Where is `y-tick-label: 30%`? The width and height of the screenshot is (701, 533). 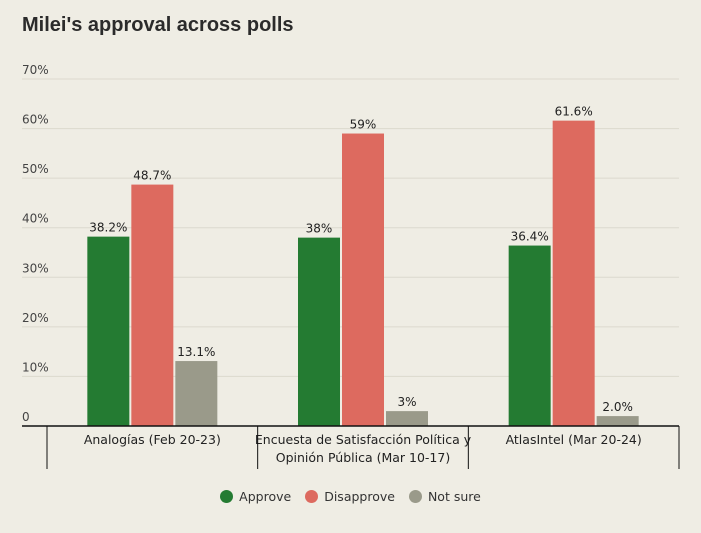
y-tick-label: 30% is located at coordinates (35, 268).